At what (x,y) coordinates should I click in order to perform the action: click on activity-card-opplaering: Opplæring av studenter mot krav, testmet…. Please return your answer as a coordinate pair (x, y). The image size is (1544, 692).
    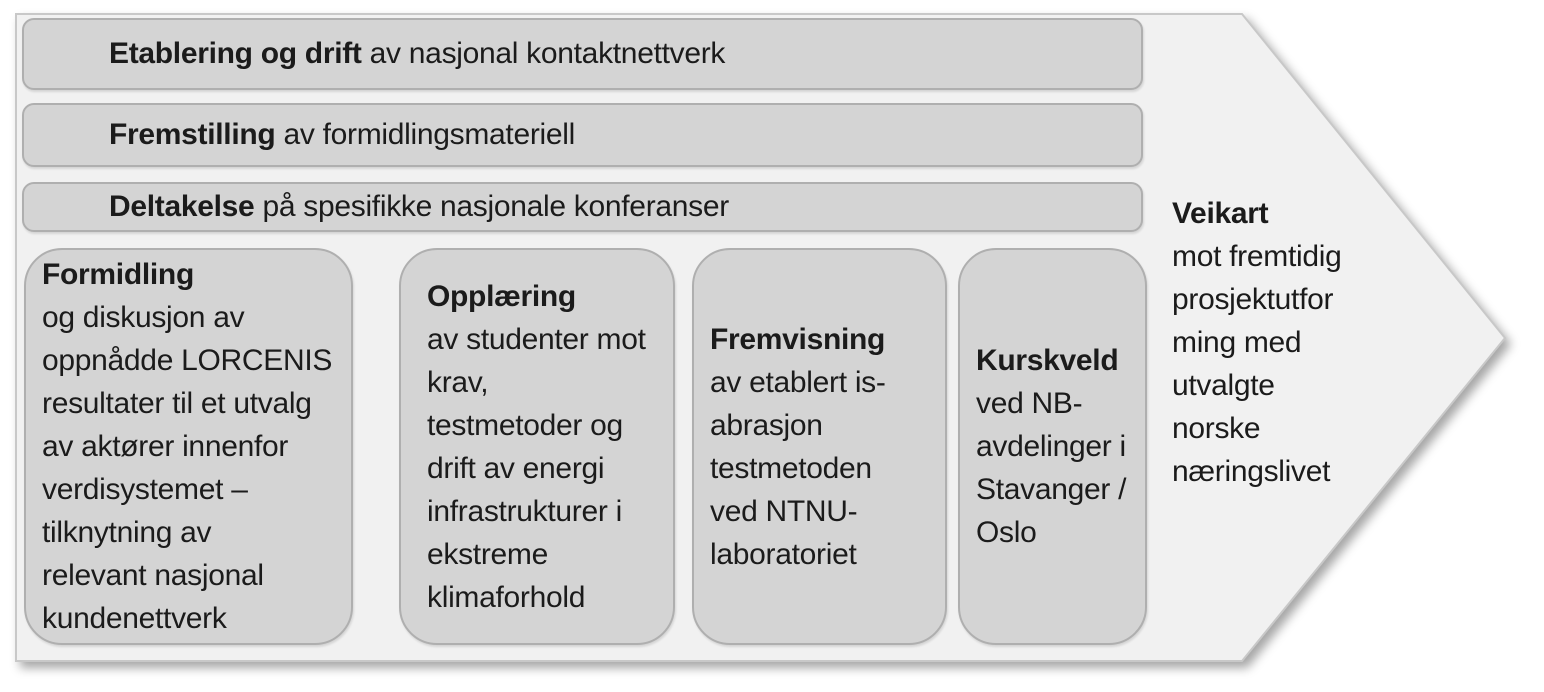
    Looking at the image, I should click on (537, 446).